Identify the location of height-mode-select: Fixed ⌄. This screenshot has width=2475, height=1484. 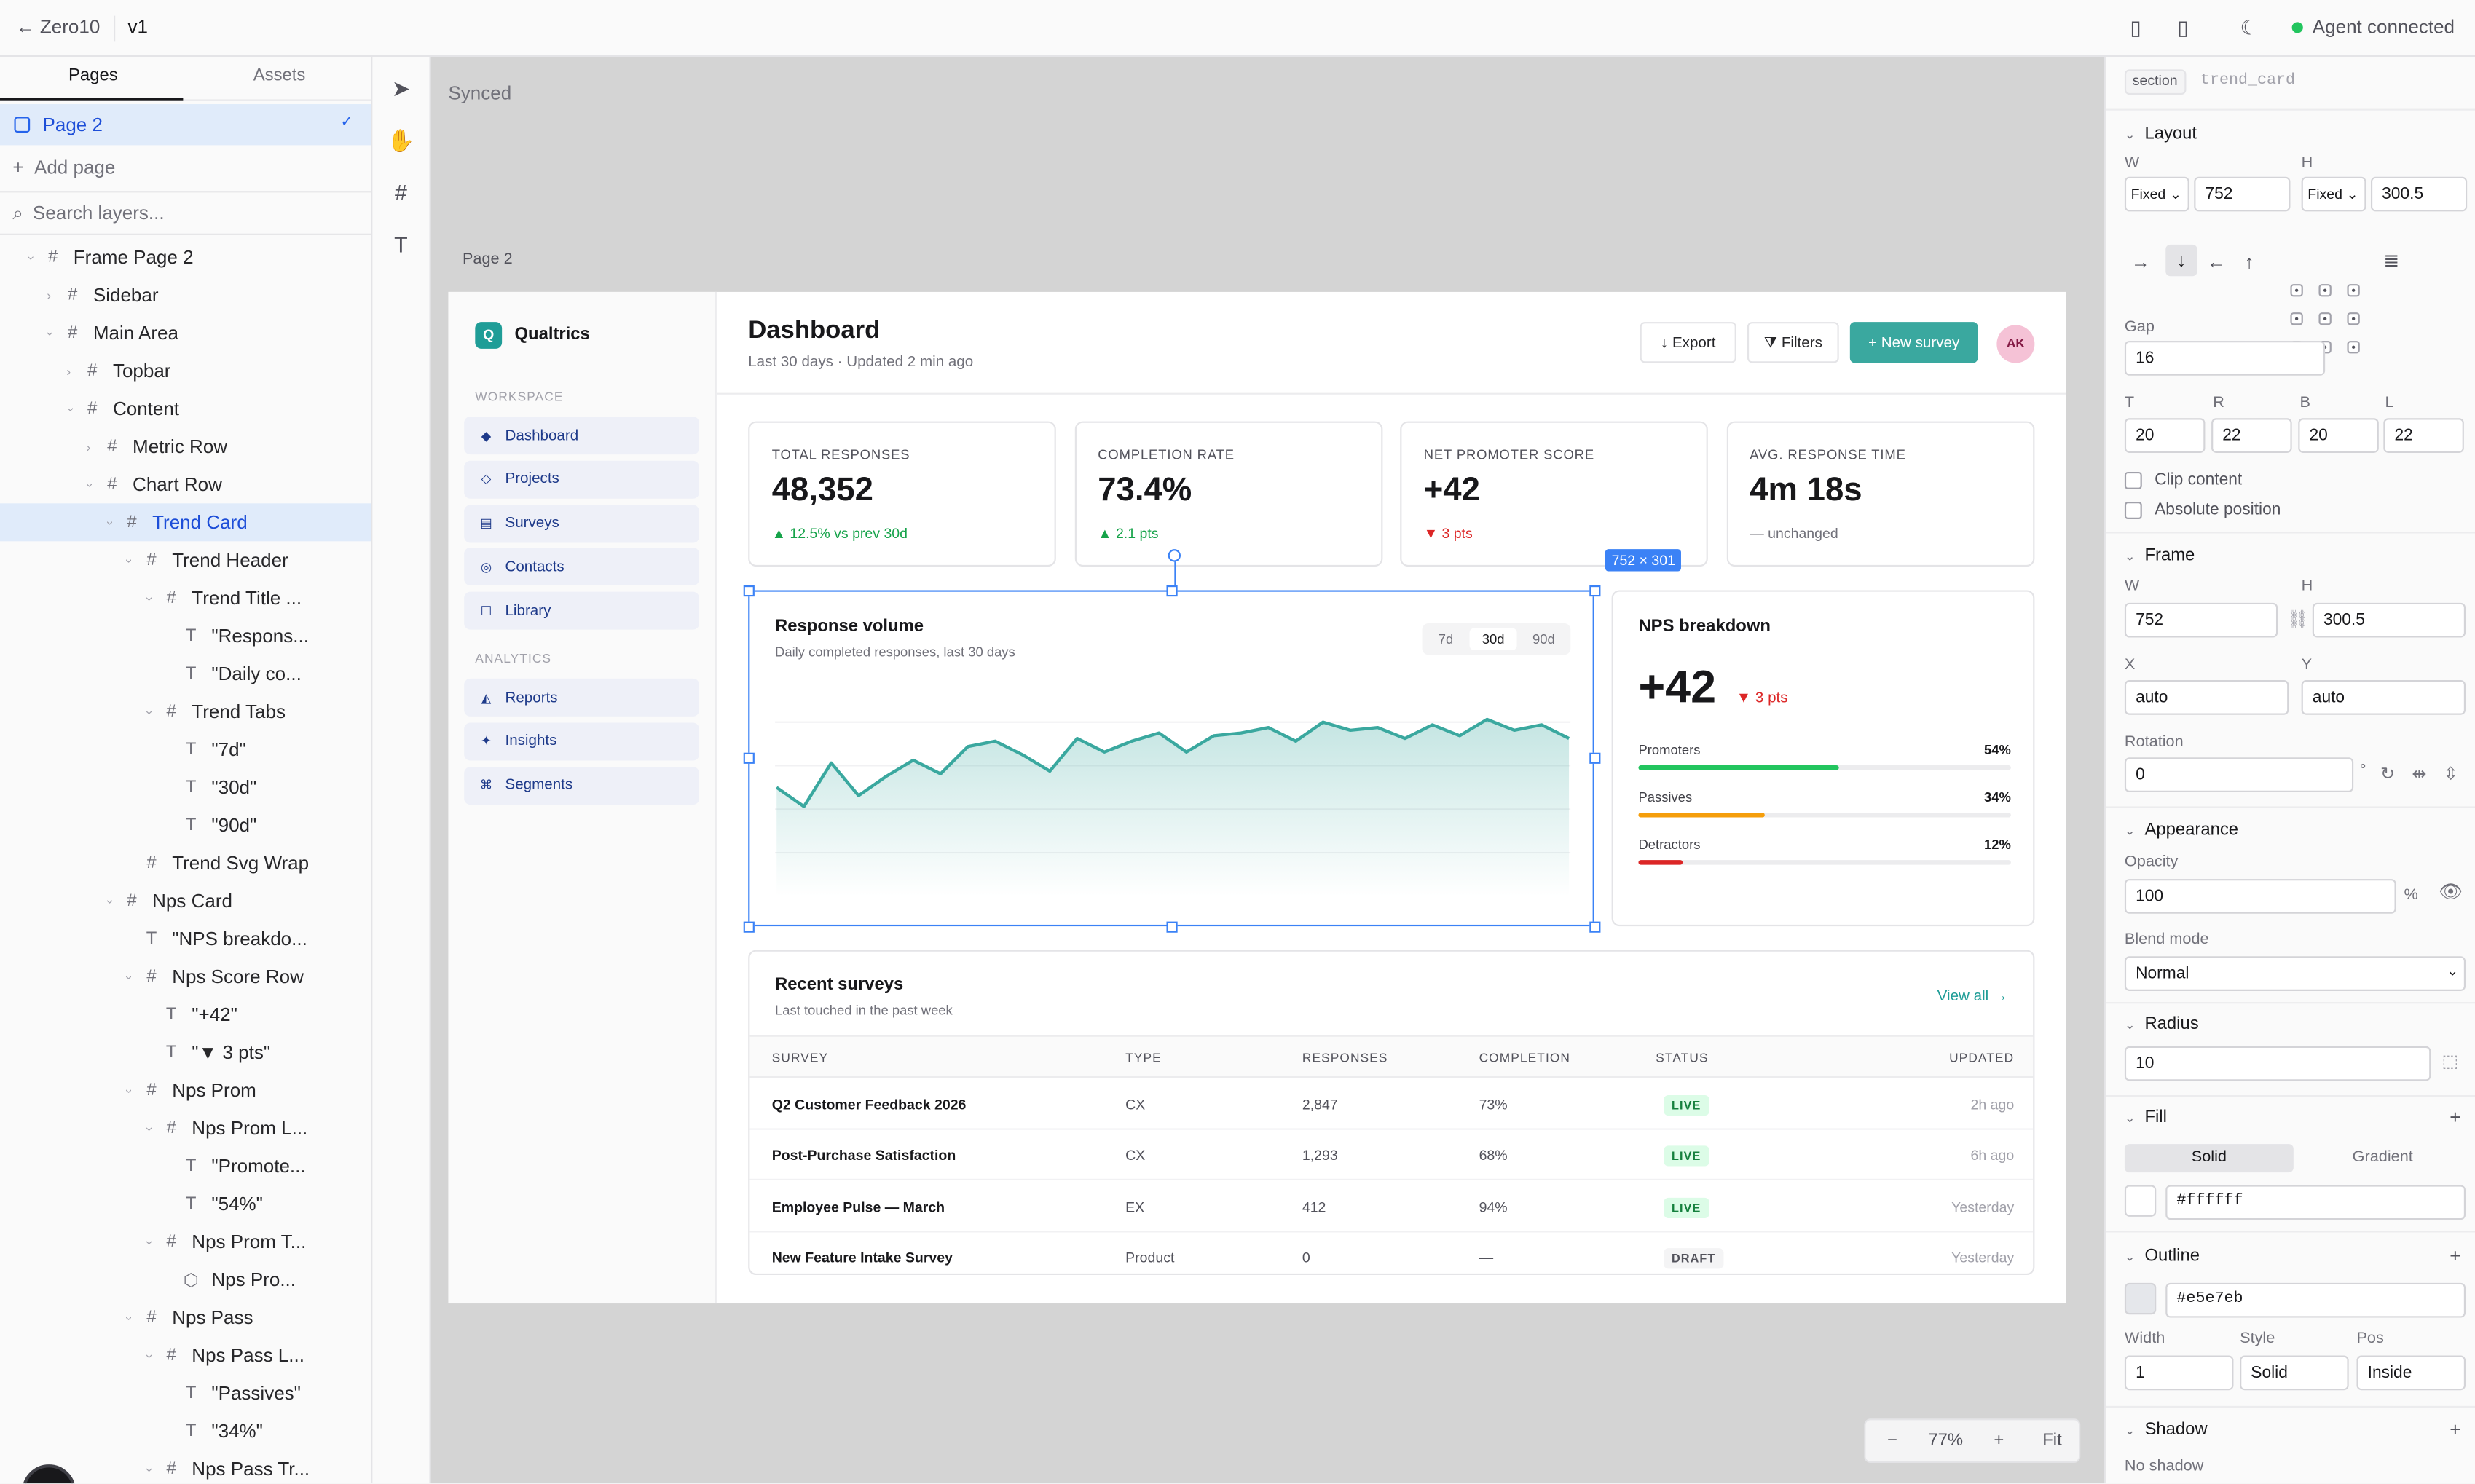
(2333, 194).